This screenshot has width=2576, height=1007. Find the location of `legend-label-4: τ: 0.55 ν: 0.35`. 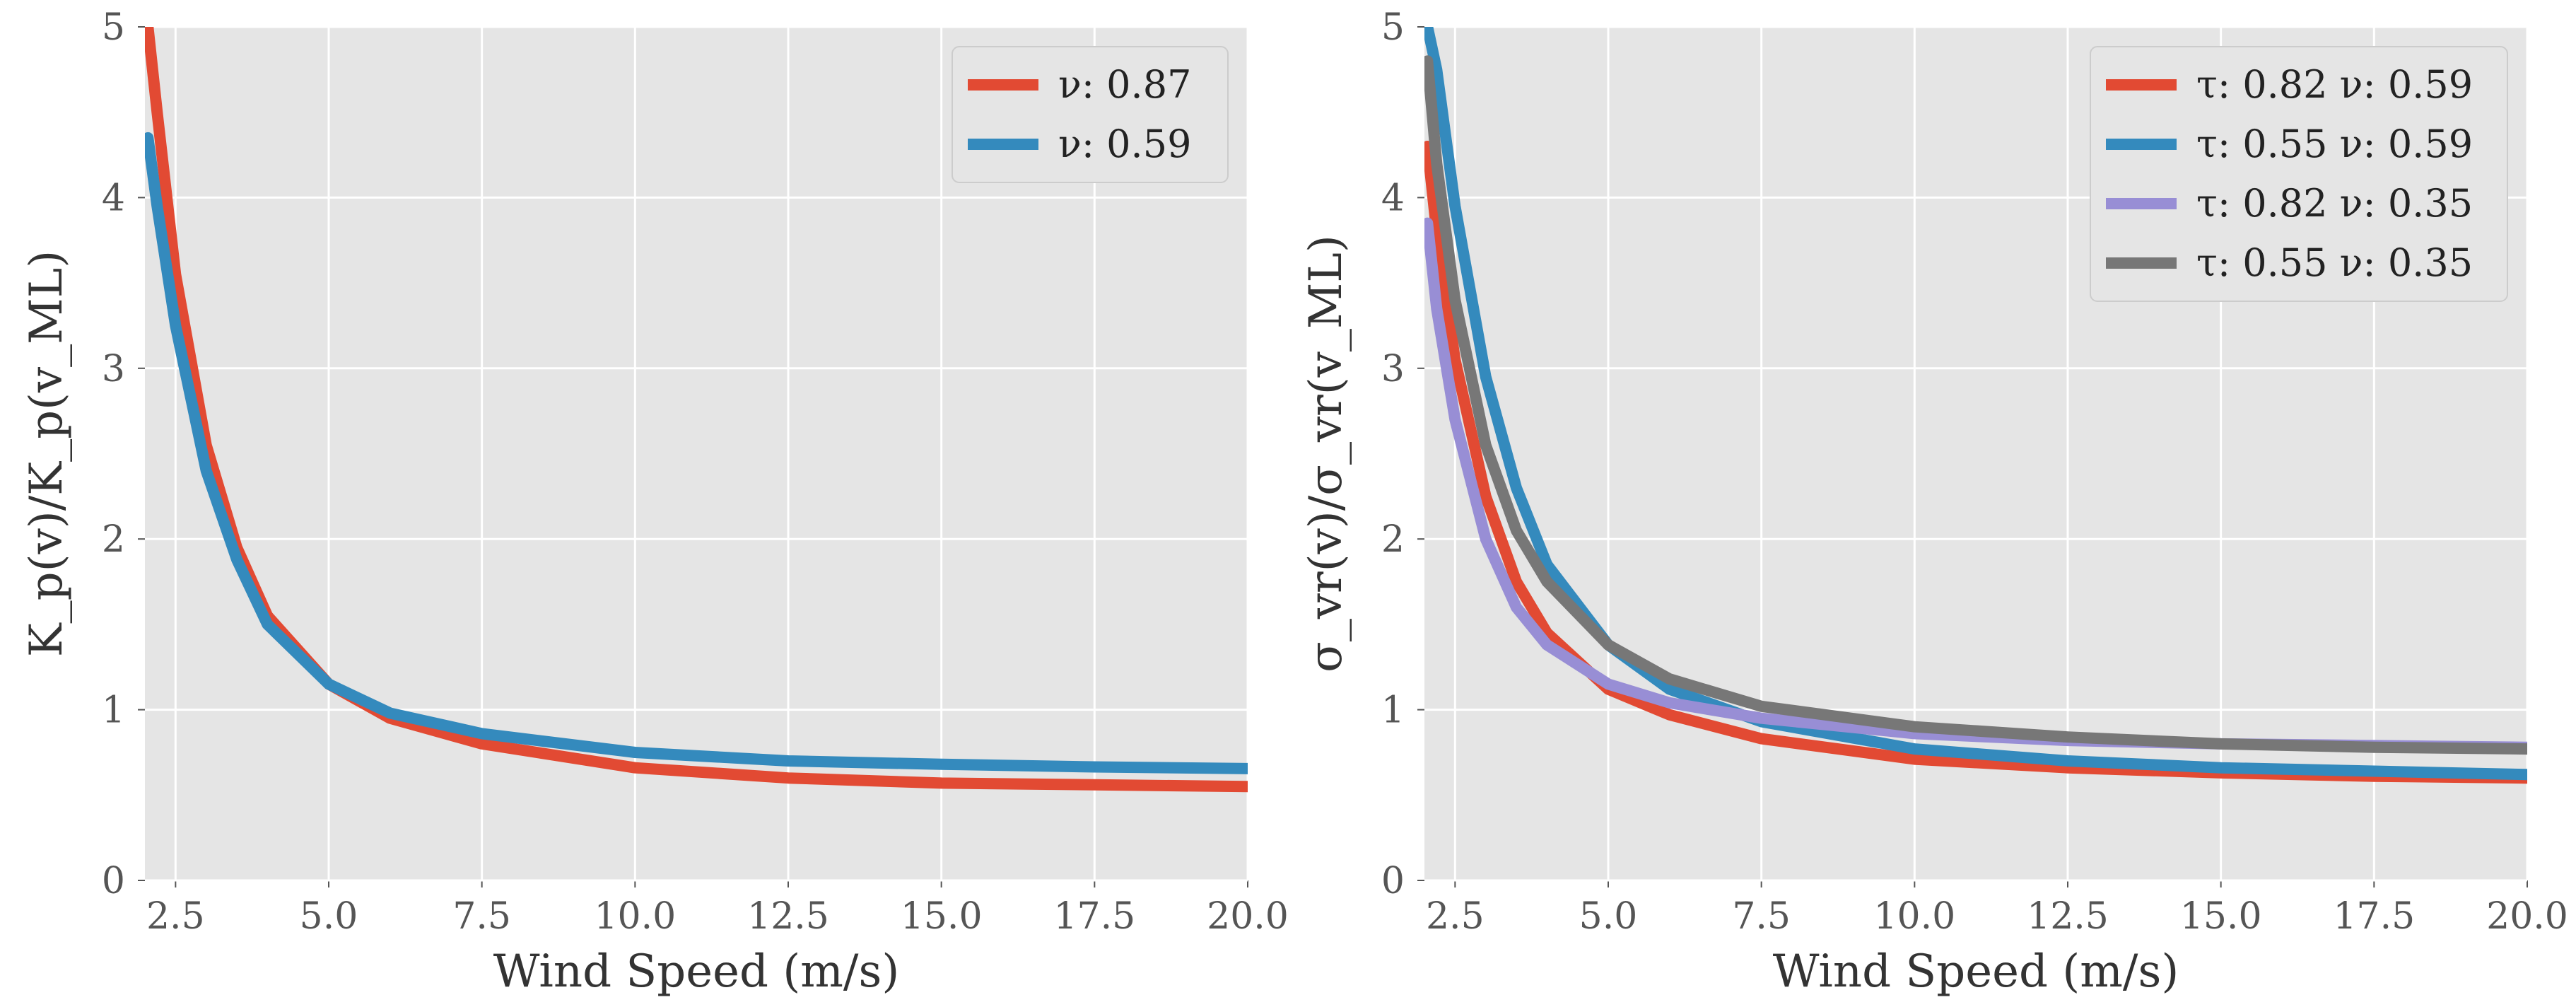

legend-label-4: τ: 0.55 ν: 0.35 is located at coordinates (2334, 262).